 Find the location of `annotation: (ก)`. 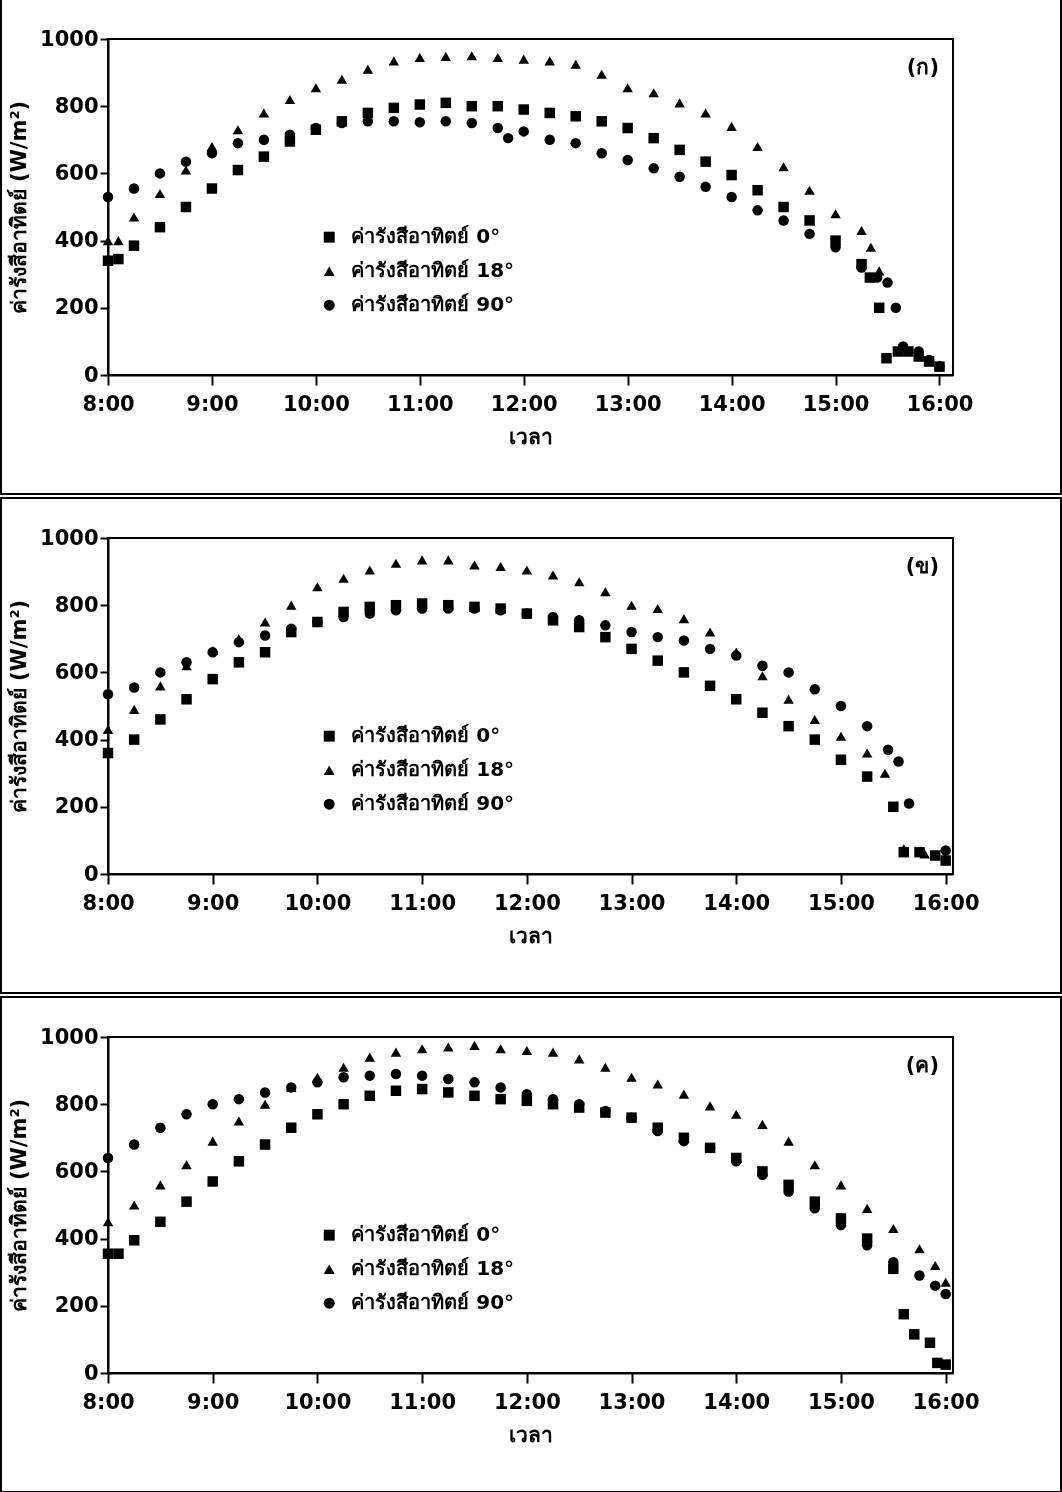

annotation: (ก) is located at coordinates (922, 67).